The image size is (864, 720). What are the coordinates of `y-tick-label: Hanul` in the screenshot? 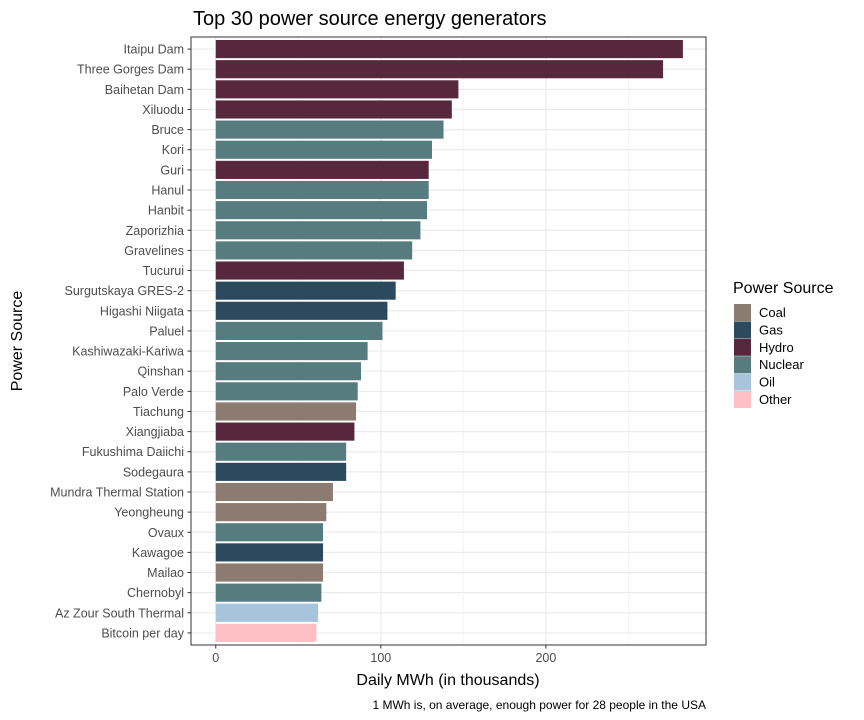 It's located at (167, 191).